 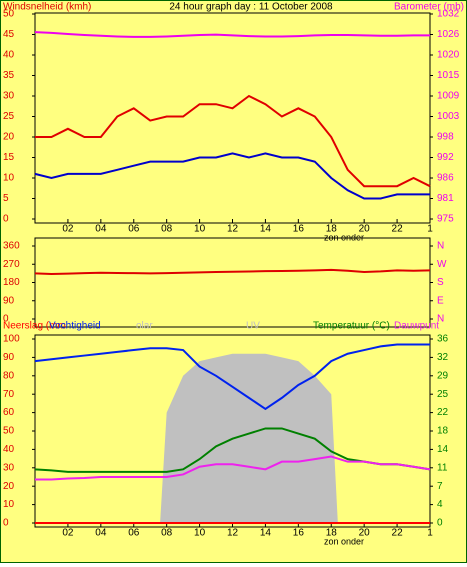 What do you see at coordinates (440, 282) in the screenshot?
I see `y2-tick-label: S` at bounding box center [440, 282].